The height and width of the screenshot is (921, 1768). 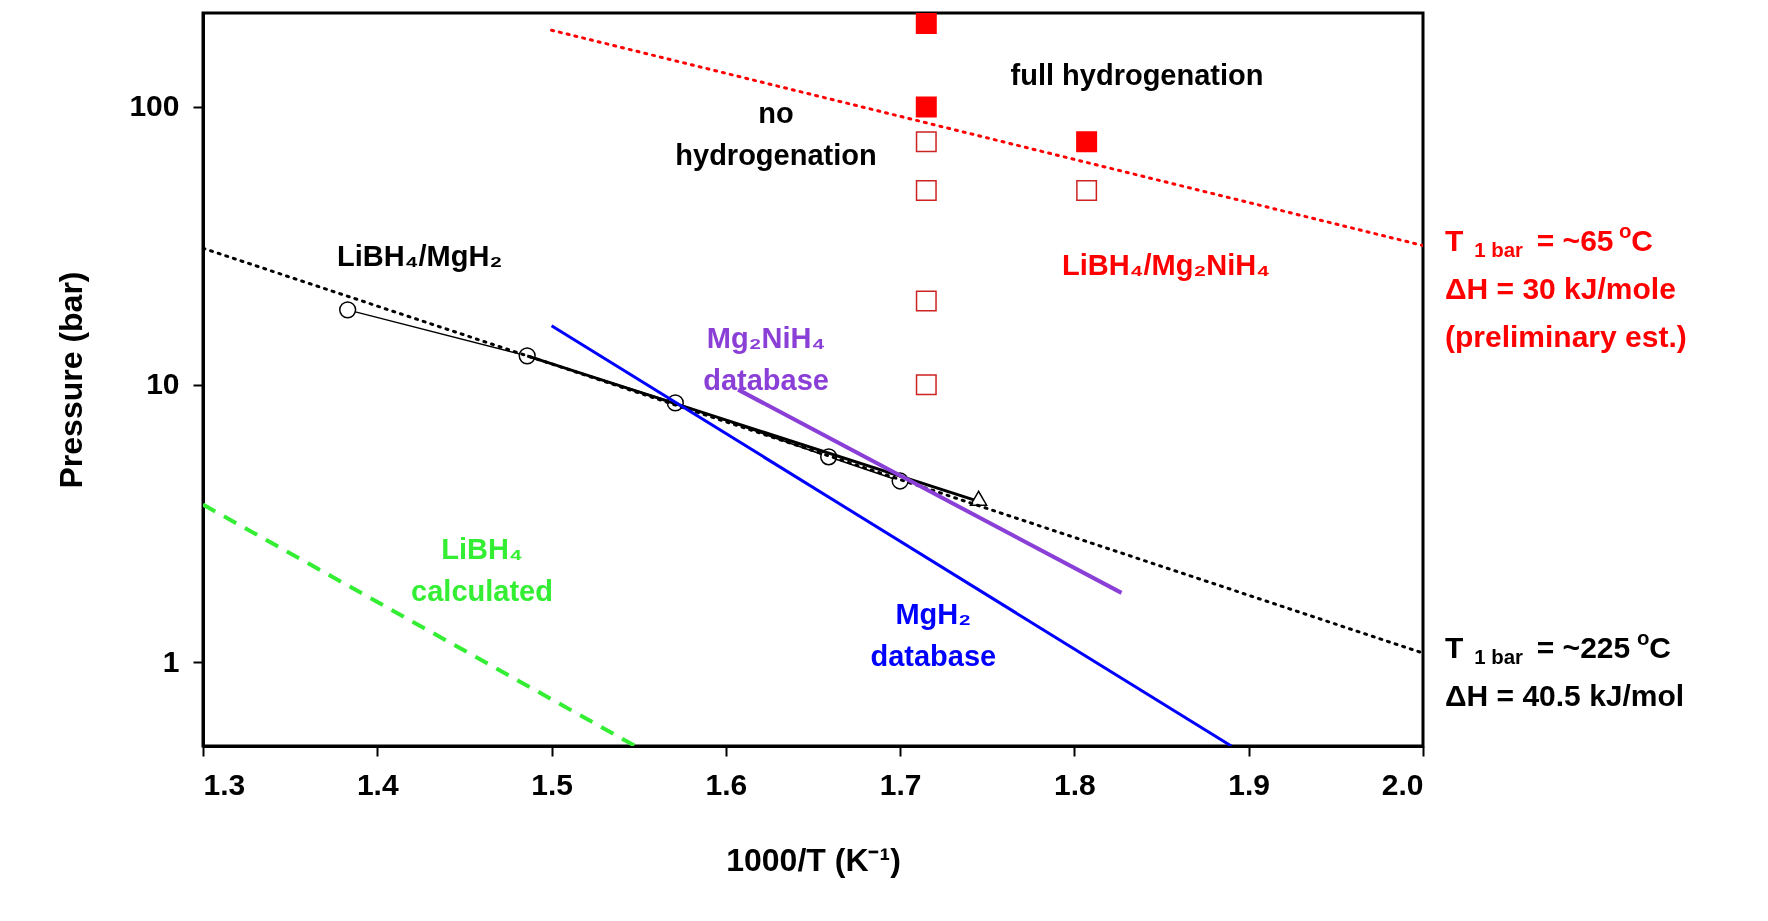 What do you see at coordinates (1249, 784) in the screenshot?
I see `x-tick-label: 1.9` at bounding box center [1249, 784].